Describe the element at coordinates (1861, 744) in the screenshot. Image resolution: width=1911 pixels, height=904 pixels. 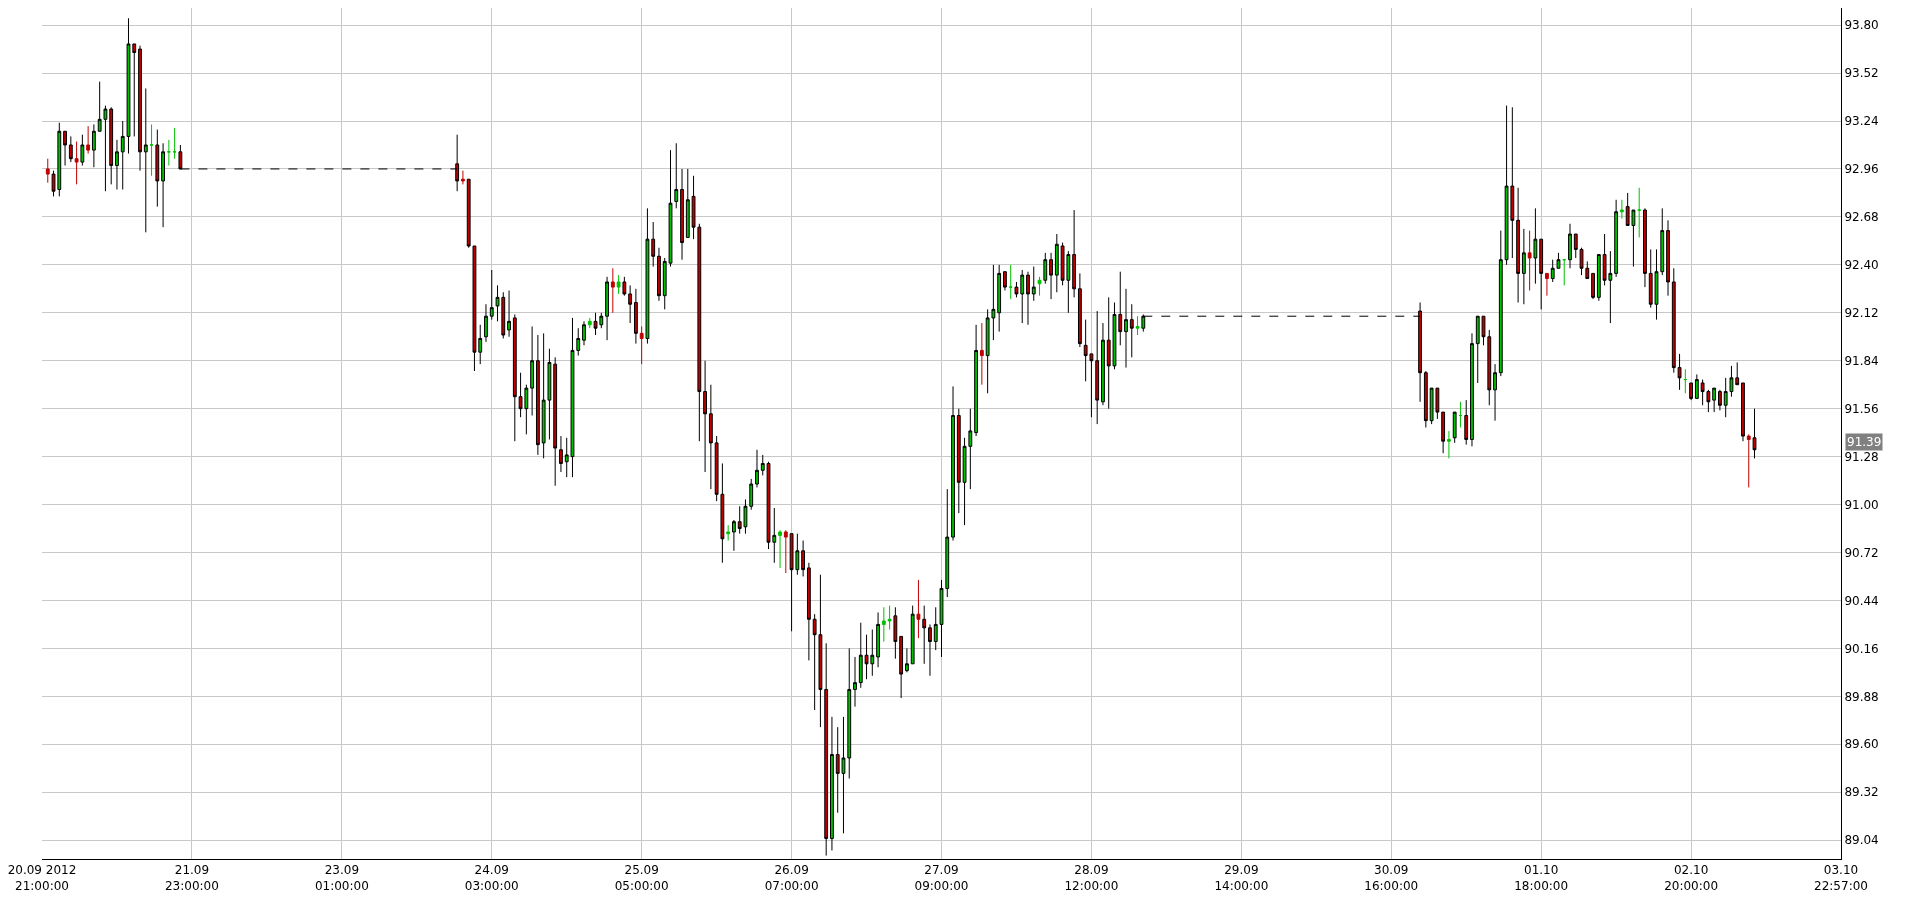
I see `y-tick-label: 89.60` at that location.